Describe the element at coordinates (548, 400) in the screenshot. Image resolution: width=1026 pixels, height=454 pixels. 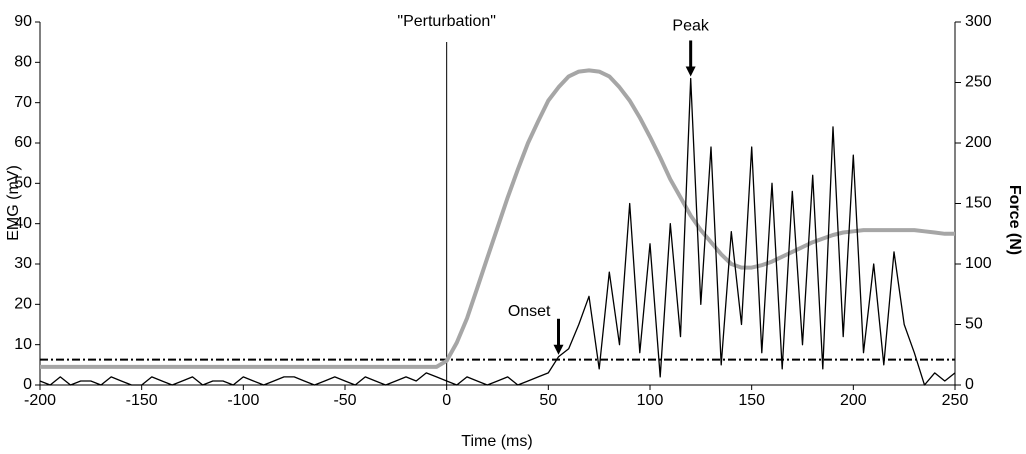
I see `x-tick-label: 50` at that location.